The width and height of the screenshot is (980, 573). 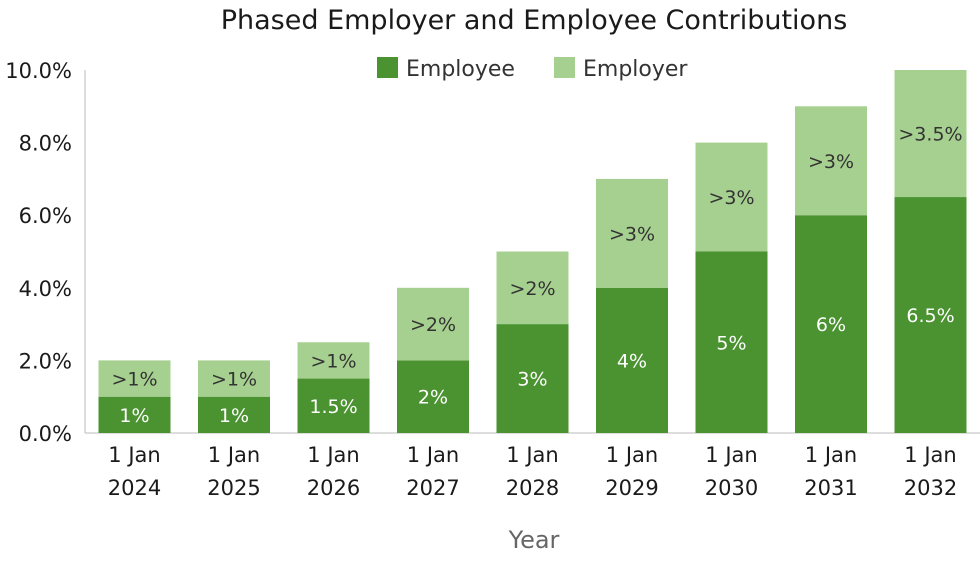 What do you see at coordinates (45, 434) in the screenshot?
I see `y-tick-label: 0.0%` at bounding box center [45, 434].